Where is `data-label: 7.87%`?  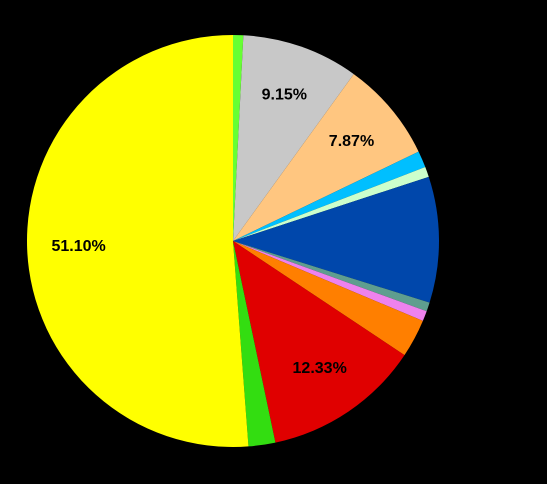 data-label: 7.87% is located at coordinates (351, 141).